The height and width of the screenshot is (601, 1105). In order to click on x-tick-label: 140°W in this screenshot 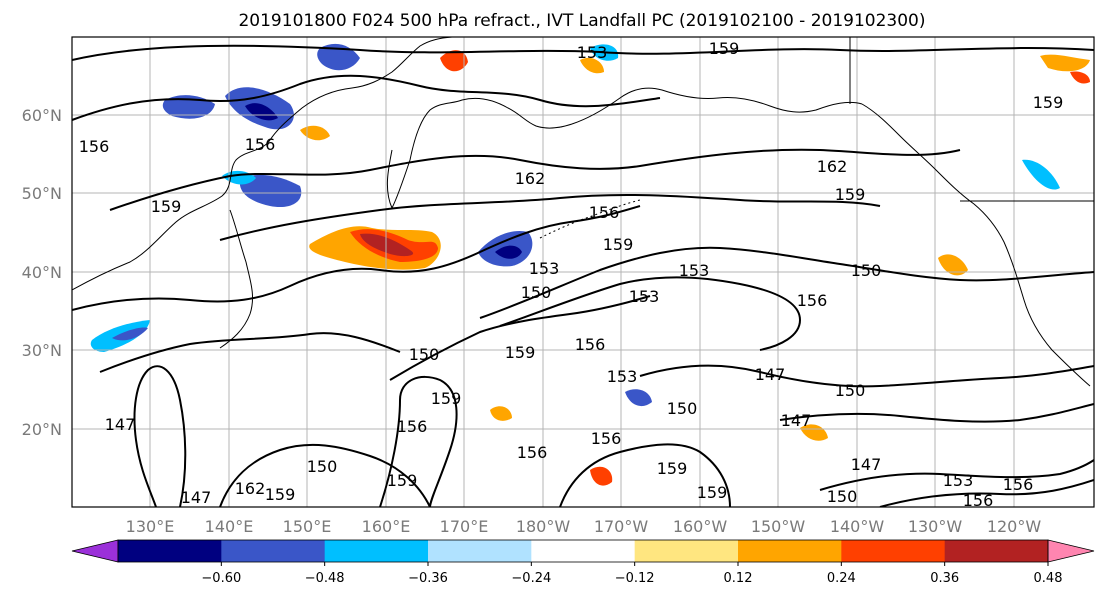, I will do `click(857, 526)`.